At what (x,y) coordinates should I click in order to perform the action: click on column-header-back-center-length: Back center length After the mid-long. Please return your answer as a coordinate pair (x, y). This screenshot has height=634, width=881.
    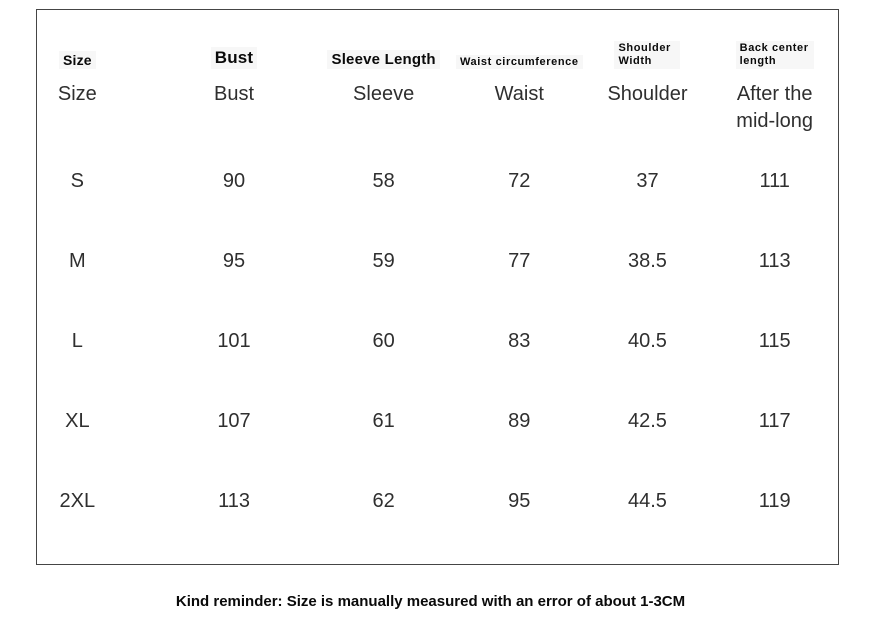
    Looking at the image, I should click on (774, 75).